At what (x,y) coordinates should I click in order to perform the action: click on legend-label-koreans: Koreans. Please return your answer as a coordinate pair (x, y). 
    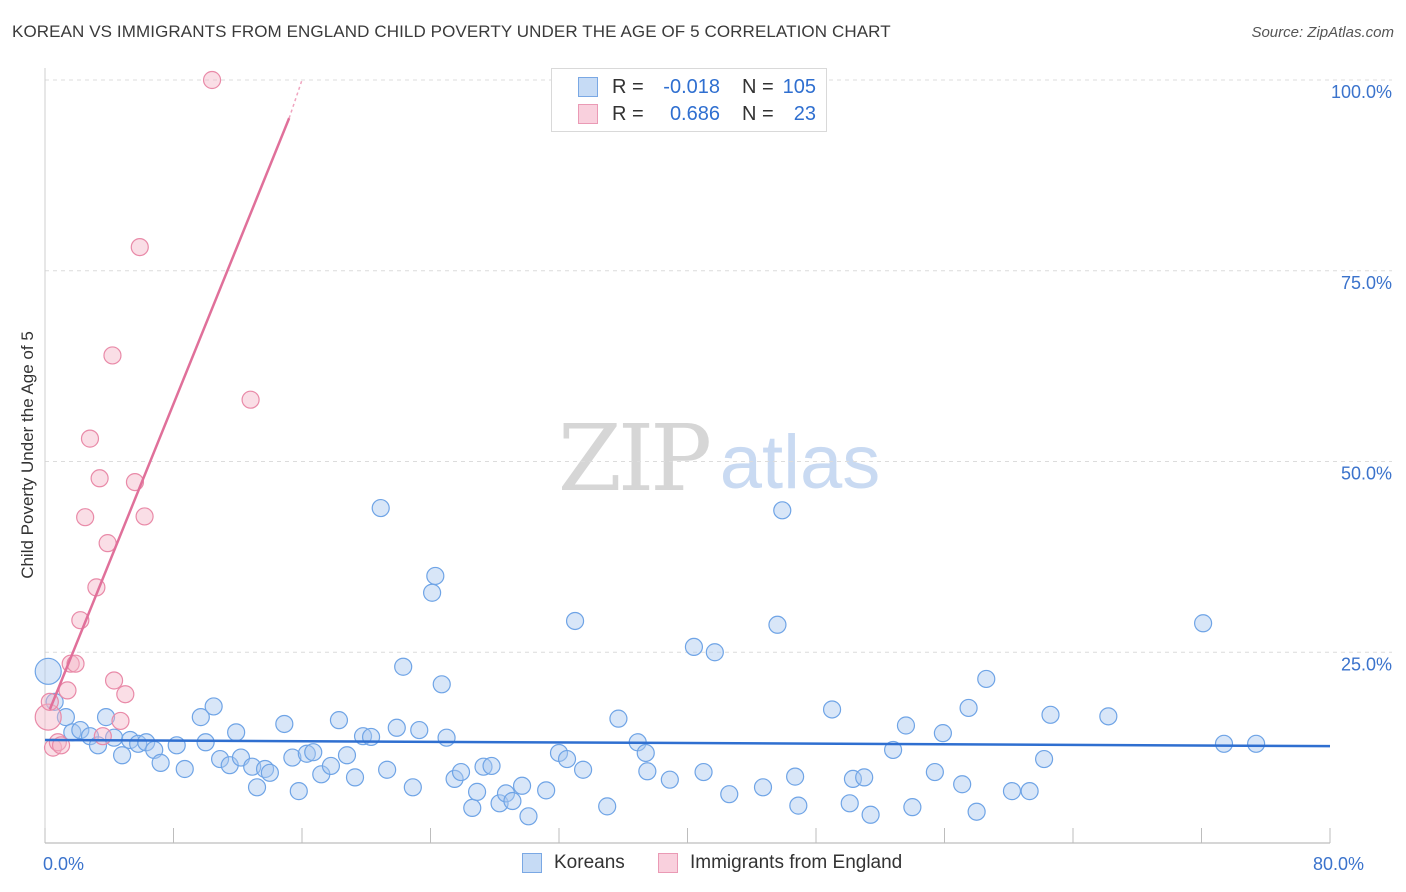
    Looking at the image, I should click on (589, 862).